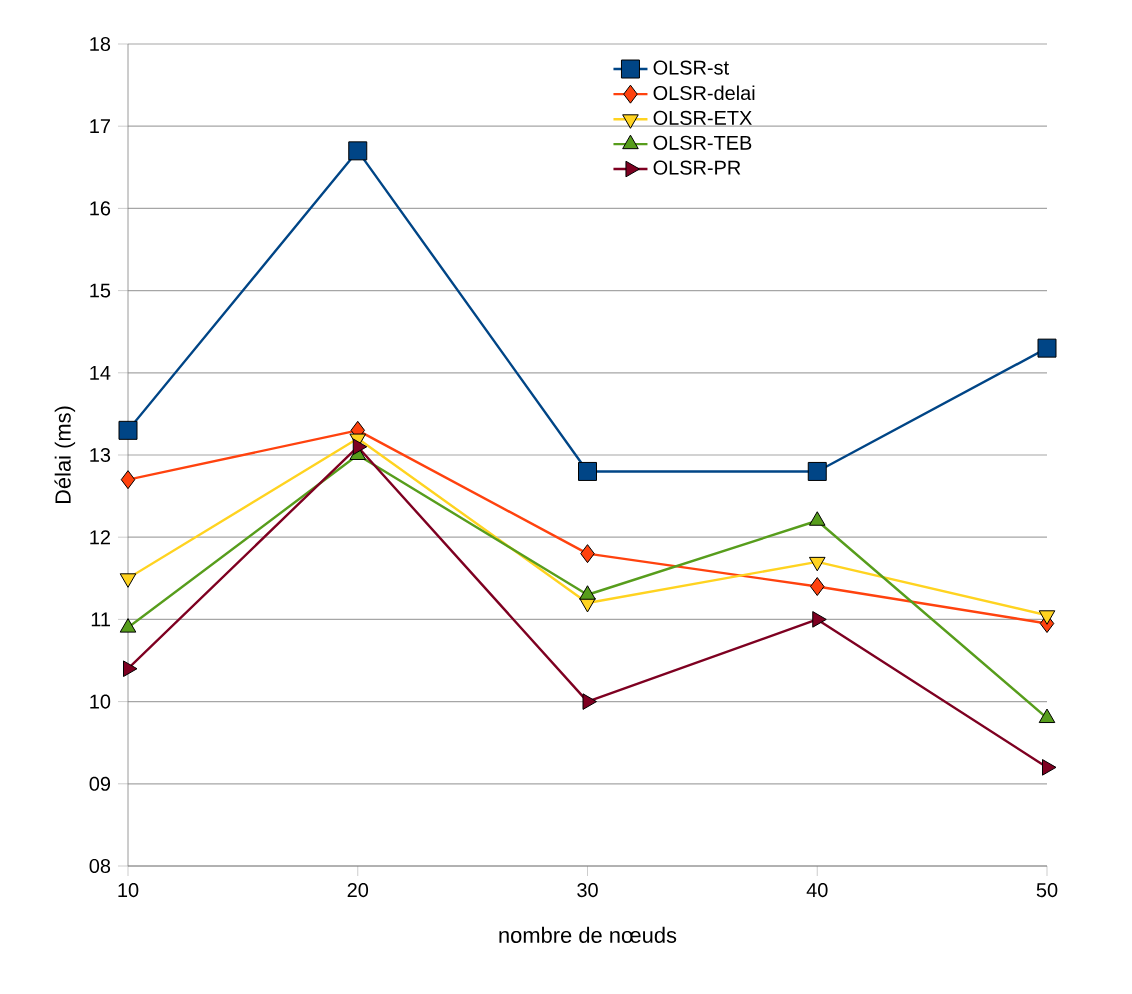 This screenshot has width=1132, height=994. What do you see at coordinates (702, 142) in the screenshot?
I see `legend-label: OLSR-TEB` at bounding box center [702, 142].